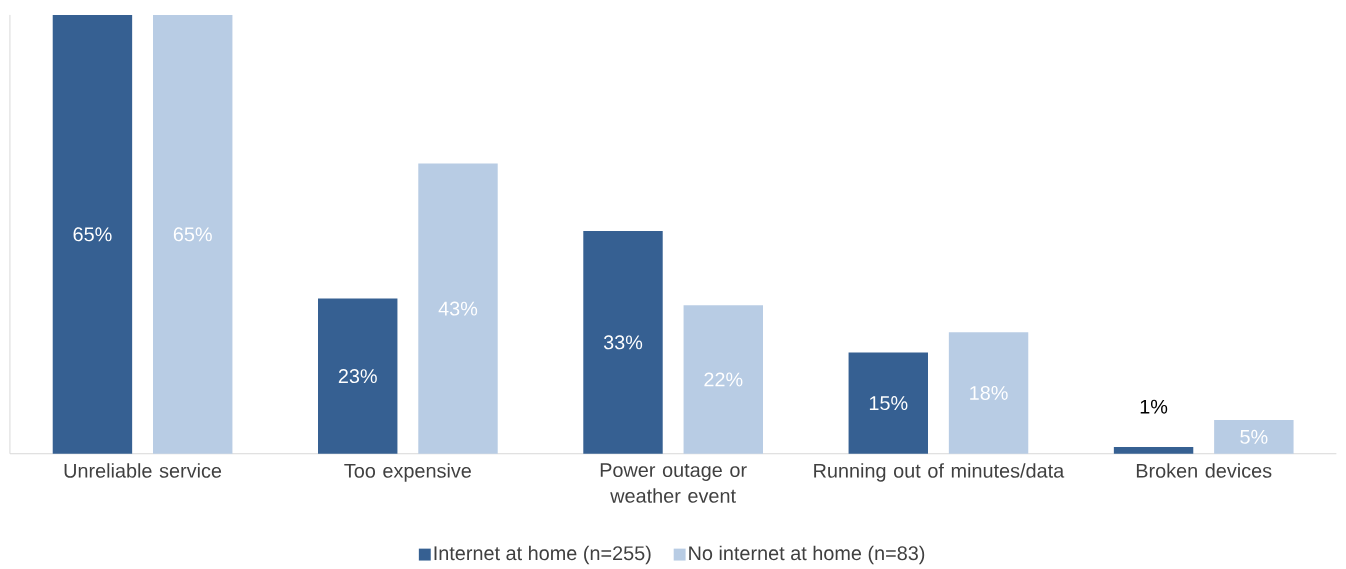 The height and width of the screenshot is (569, 1346). What do you see at coordinates (407, 472) in the screenshot?
I see `x-tick-label: Too expensive` at bounding box center [407, 472].